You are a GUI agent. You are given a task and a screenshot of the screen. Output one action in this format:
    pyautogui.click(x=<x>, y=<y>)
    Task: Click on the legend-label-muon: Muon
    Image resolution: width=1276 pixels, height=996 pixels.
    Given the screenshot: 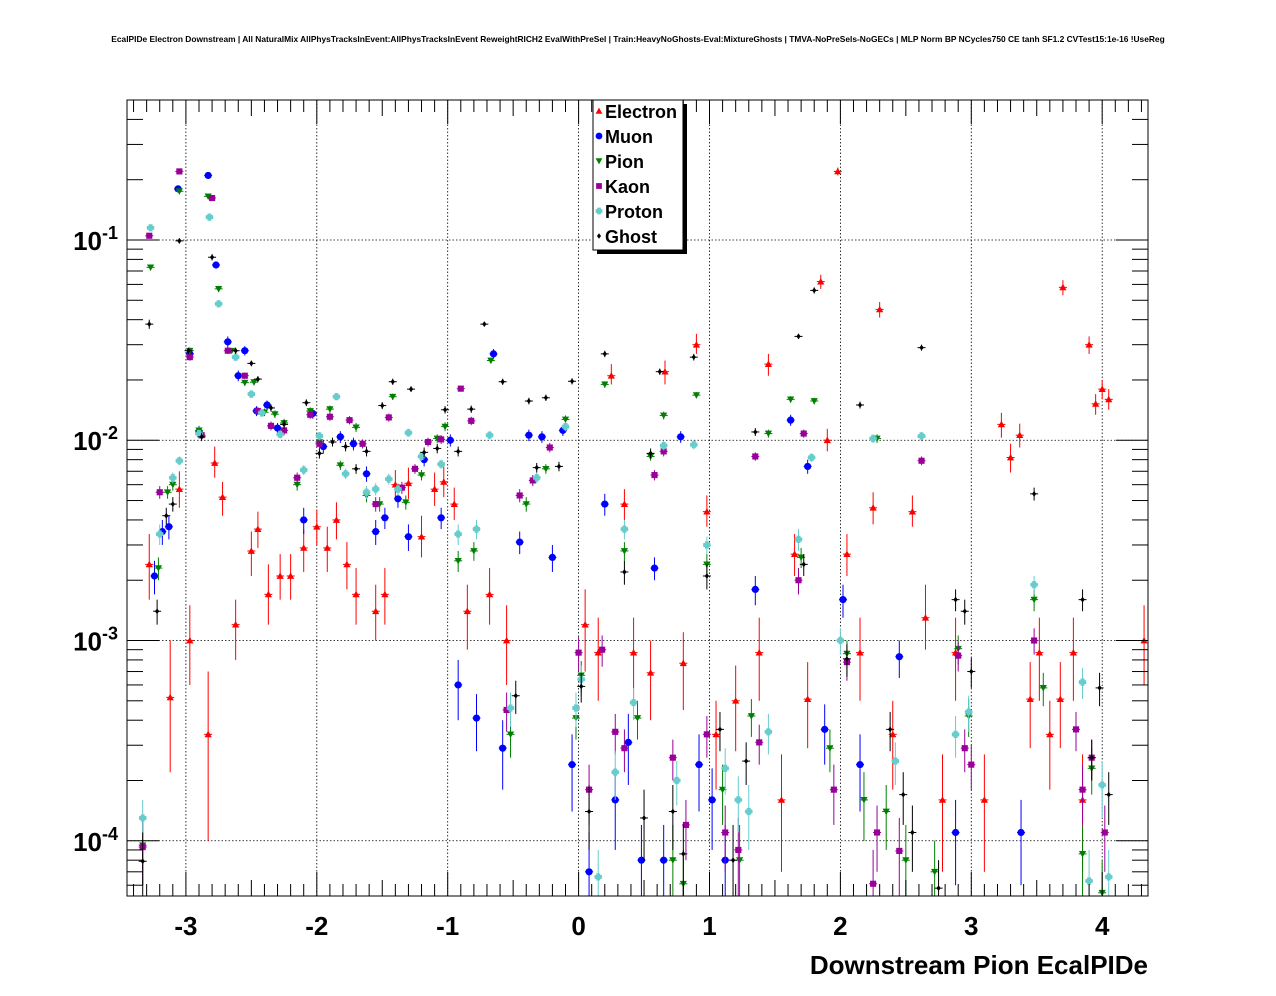 What is the action you would take?
    pyautogui.click(x=629, y=137)
    